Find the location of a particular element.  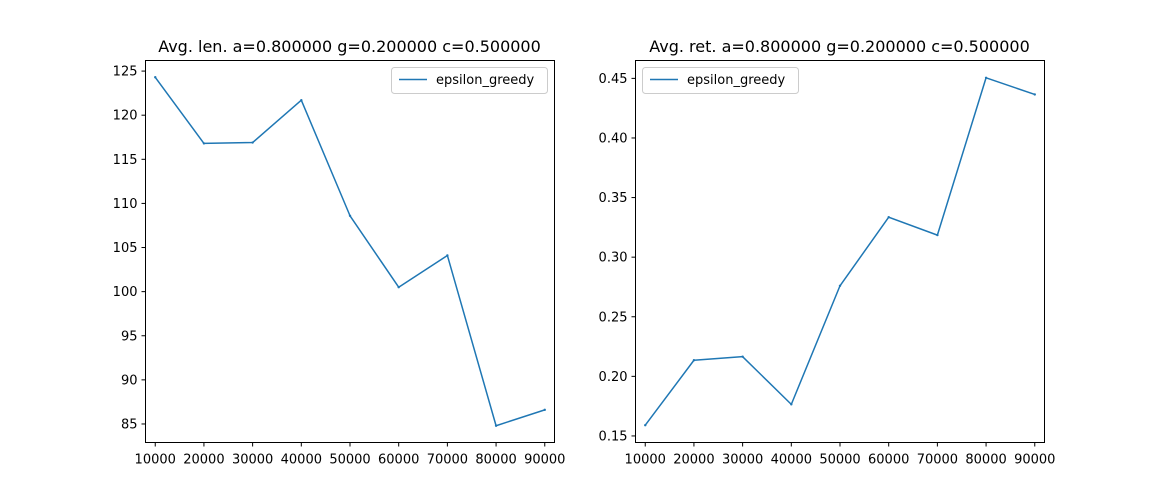

y-tick-label: 0.30 is located at coordinates (613, 258).